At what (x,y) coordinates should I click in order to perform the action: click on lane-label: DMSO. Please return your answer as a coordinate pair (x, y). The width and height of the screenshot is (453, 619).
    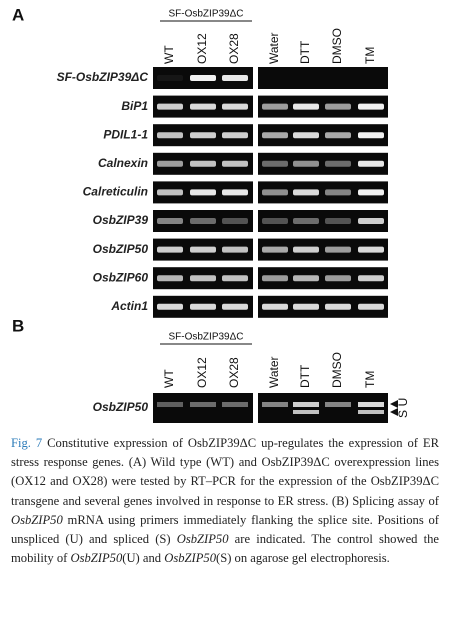
    Looking at the image, I should click on (337, 46).